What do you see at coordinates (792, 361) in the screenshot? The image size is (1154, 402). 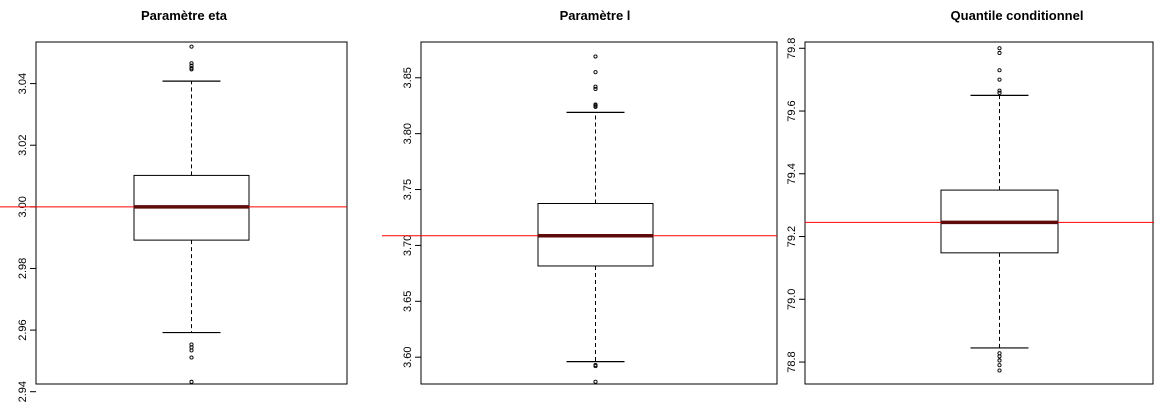 I see `y-tick-label: 78.8` at bounding box center [792, 361].